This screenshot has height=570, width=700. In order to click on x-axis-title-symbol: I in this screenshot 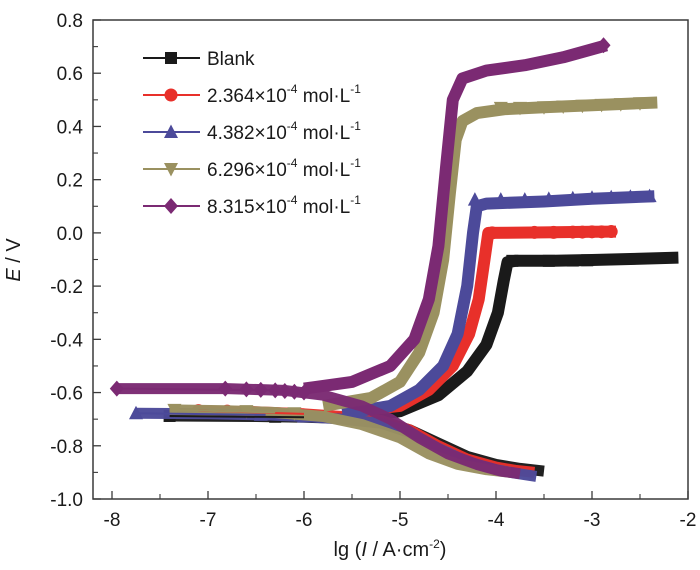, I will do `click(364, 550)`.